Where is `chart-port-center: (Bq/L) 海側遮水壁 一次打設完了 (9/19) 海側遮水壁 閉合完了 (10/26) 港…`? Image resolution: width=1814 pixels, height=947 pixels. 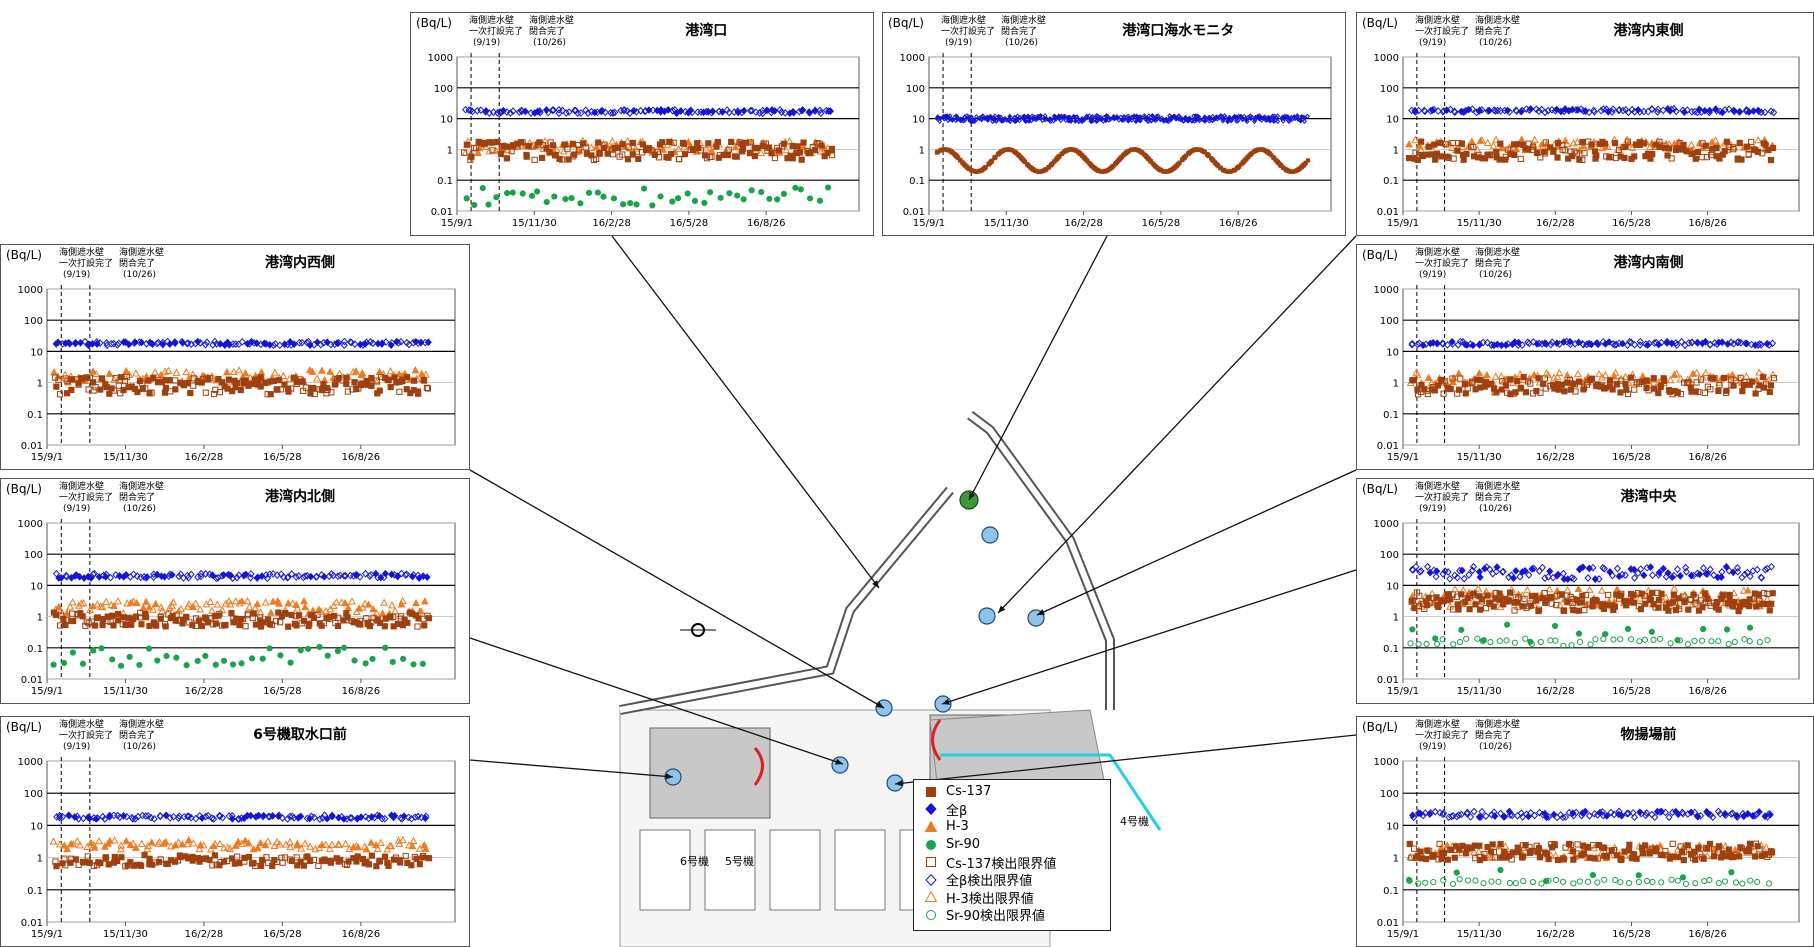 chart-port-center: (Bq/L) 海側遮水壁 一次打設完了 (9/19) 海側遮水壁 閉合完了 (10/26) 港… is located at coordinates (1585, 591).